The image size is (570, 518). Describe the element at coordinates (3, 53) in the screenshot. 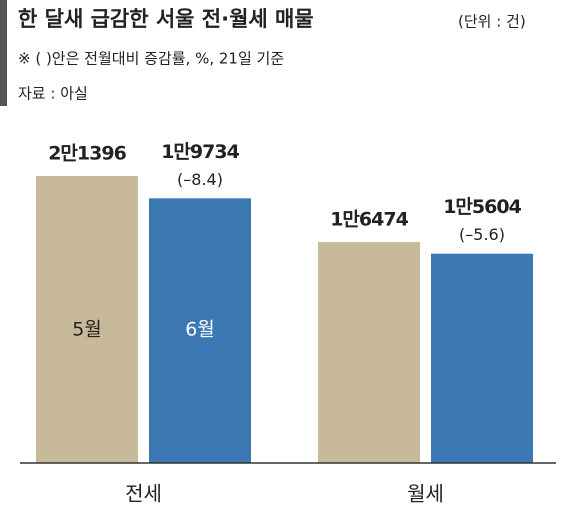

I see `accent-bar` at that location.